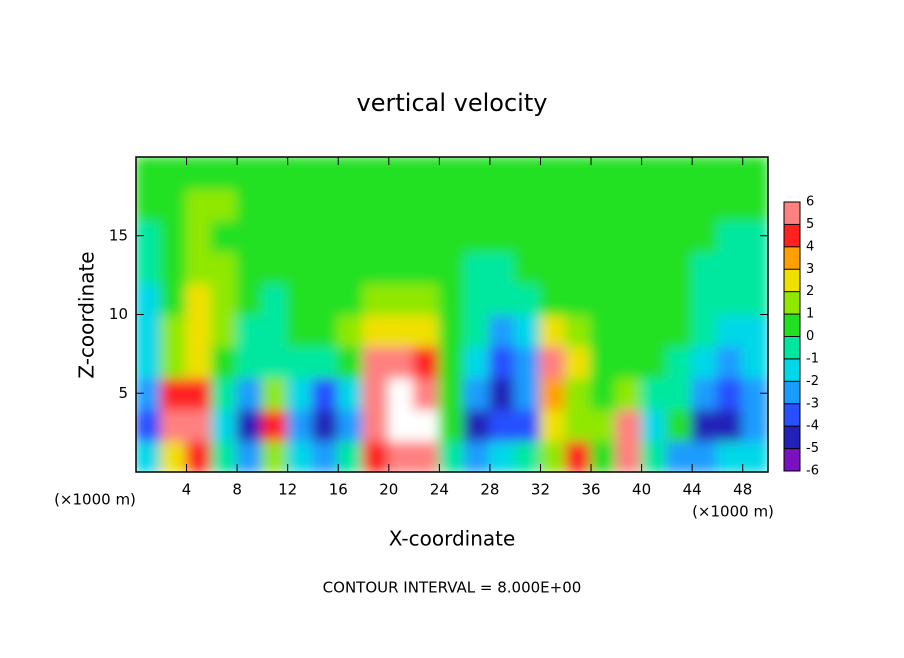  What do you see at coordinates (742, 490) in the screenshot?
I see `x-tick-label: 48` at bounding box center [742, 490].